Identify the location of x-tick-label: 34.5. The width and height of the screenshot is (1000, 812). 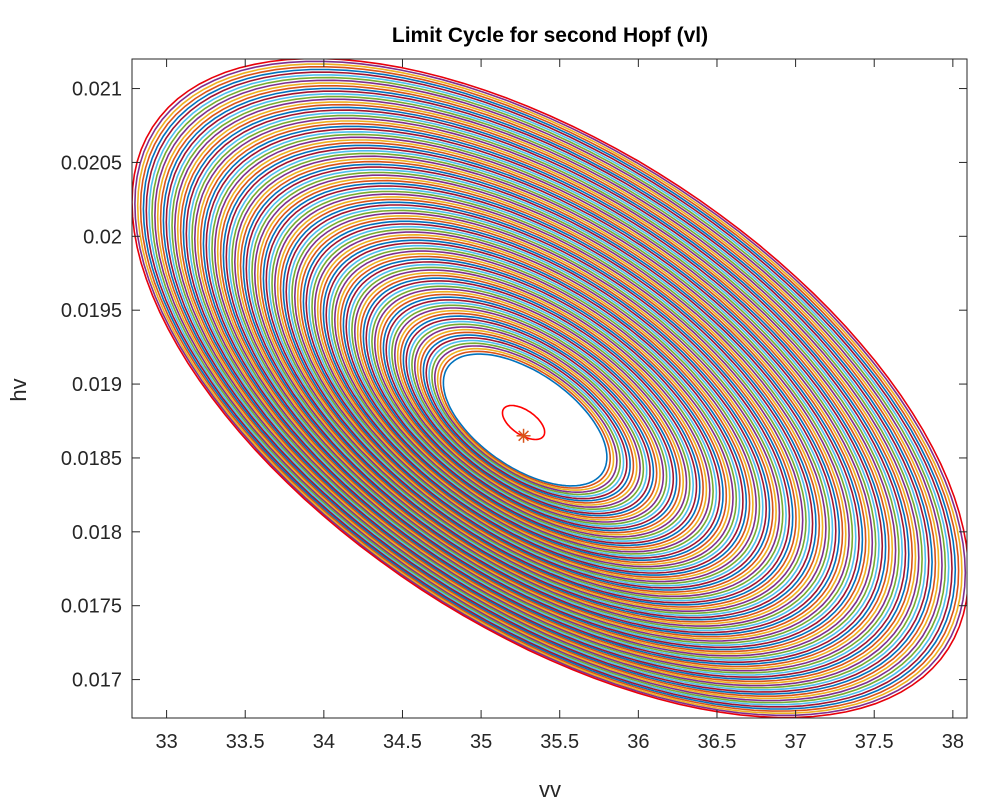
(402, 742).